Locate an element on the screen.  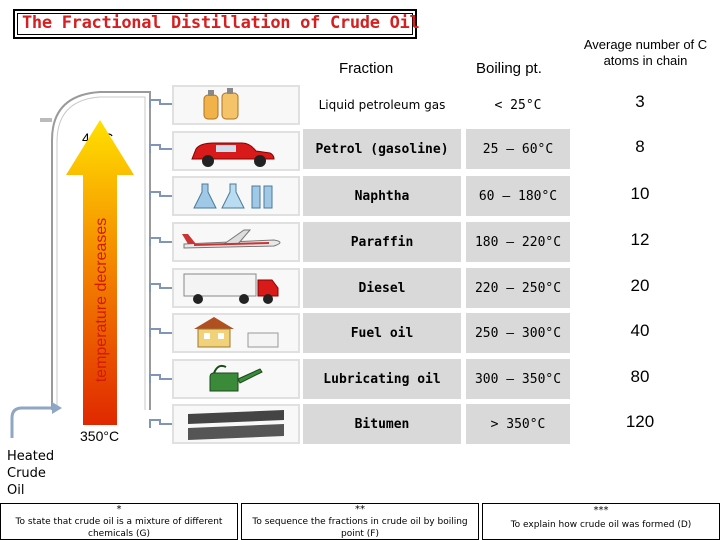
column-outline-inner is located at coordinates (101, 253).